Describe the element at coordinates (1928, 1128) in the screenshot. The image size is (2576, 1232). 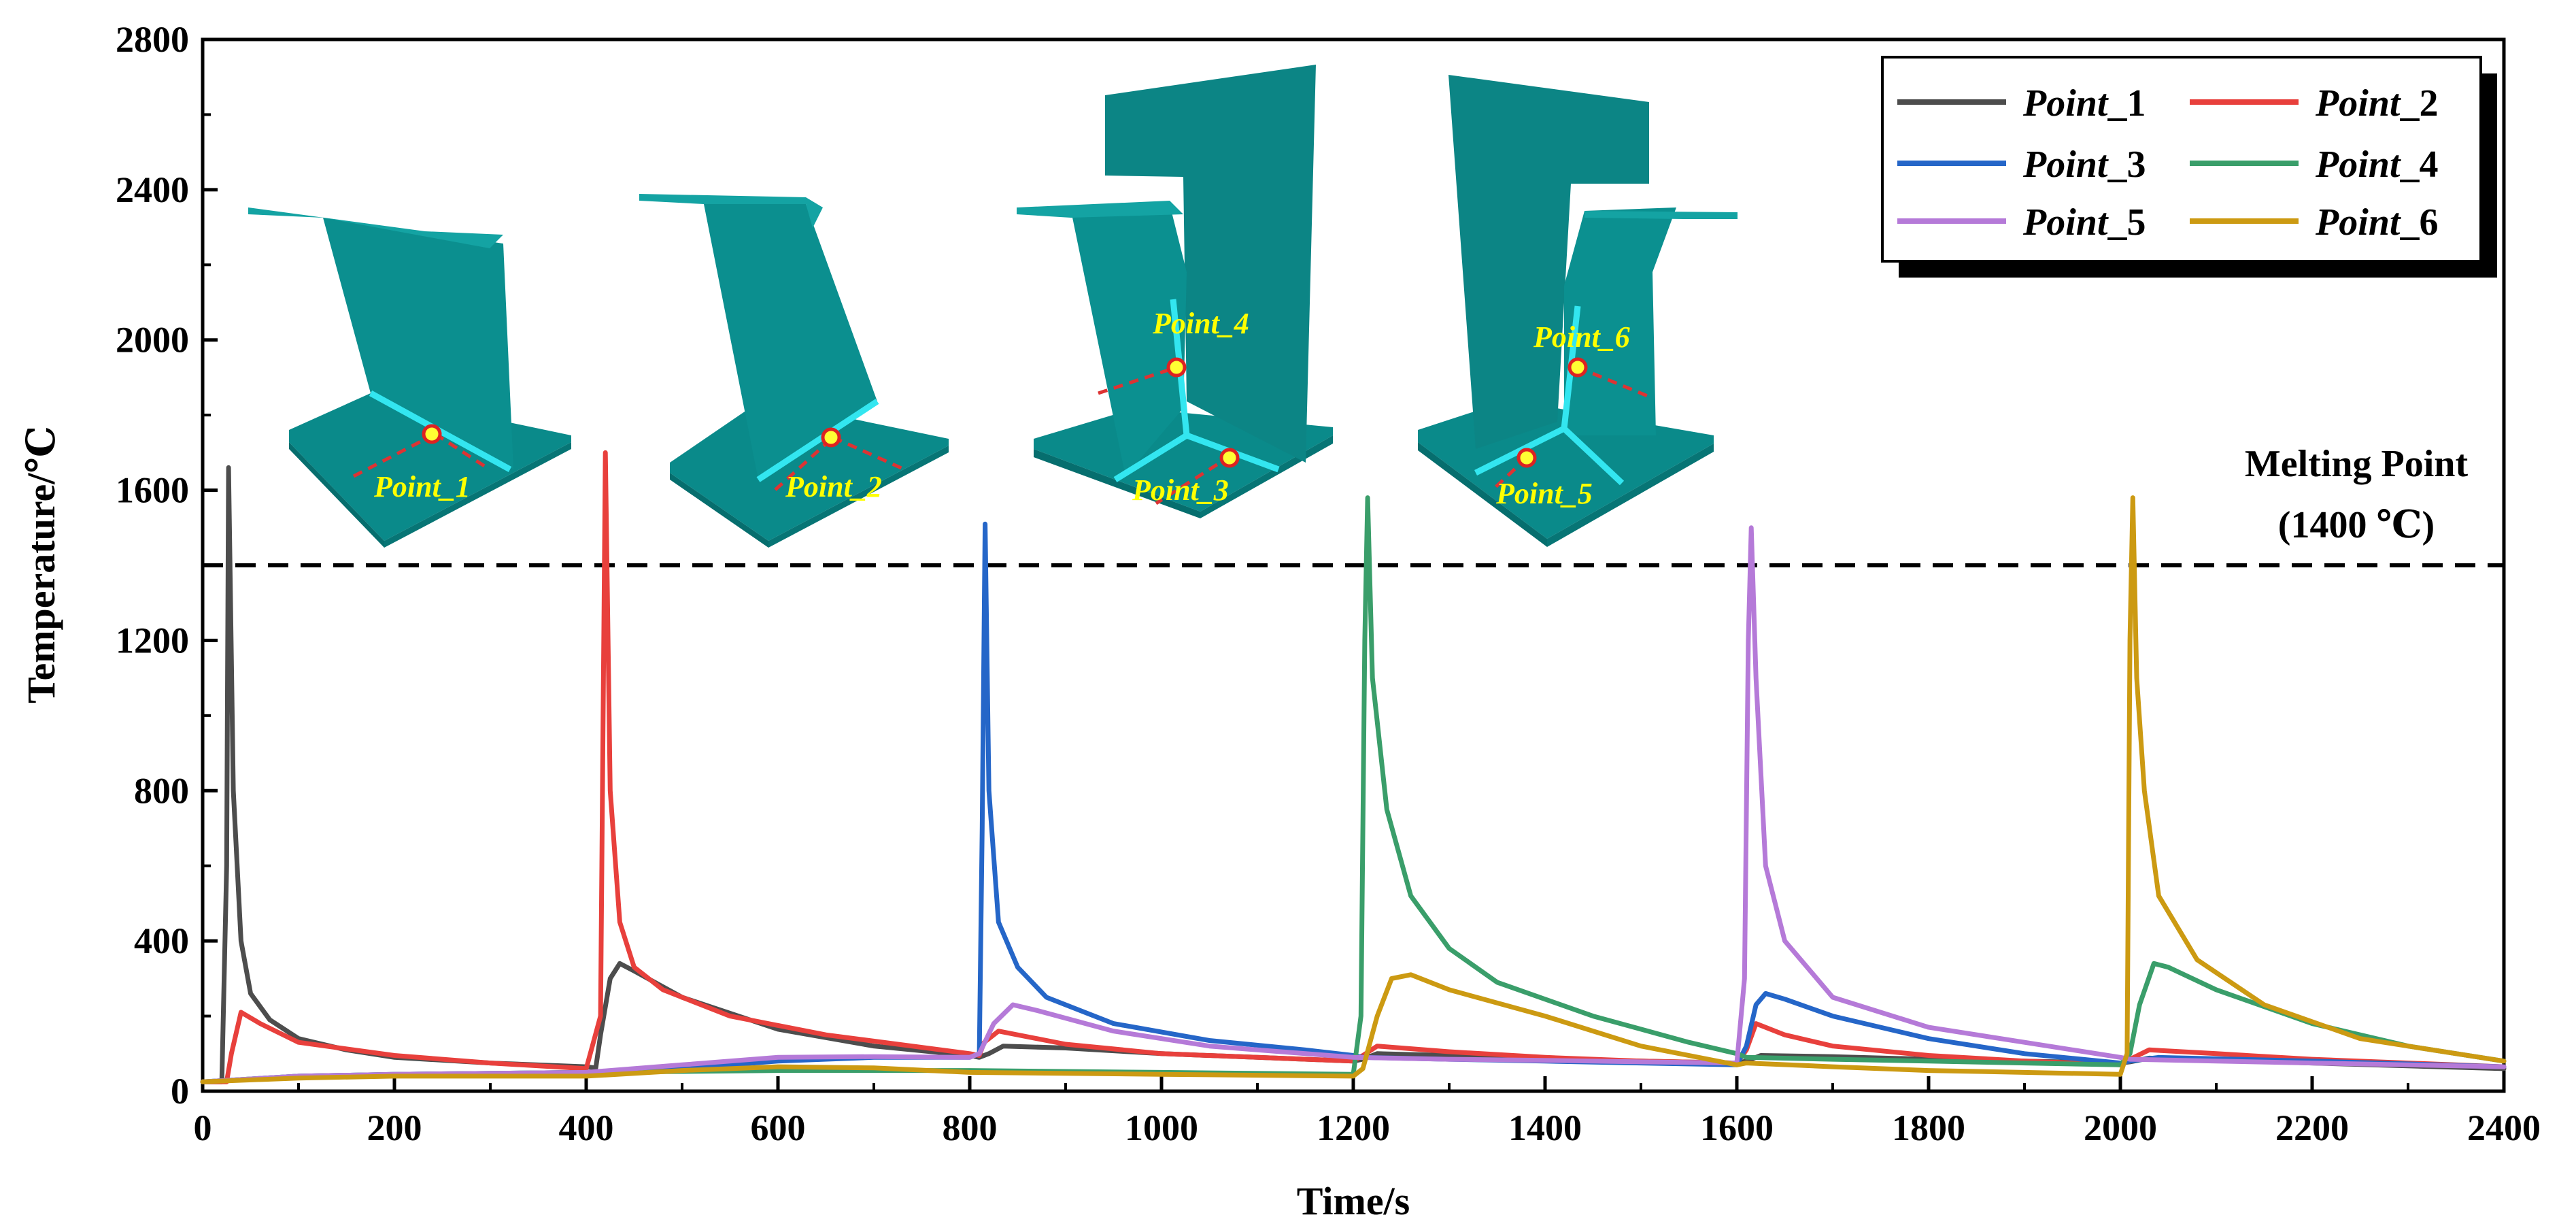
I see `x-tick-label: 1800` at that location.